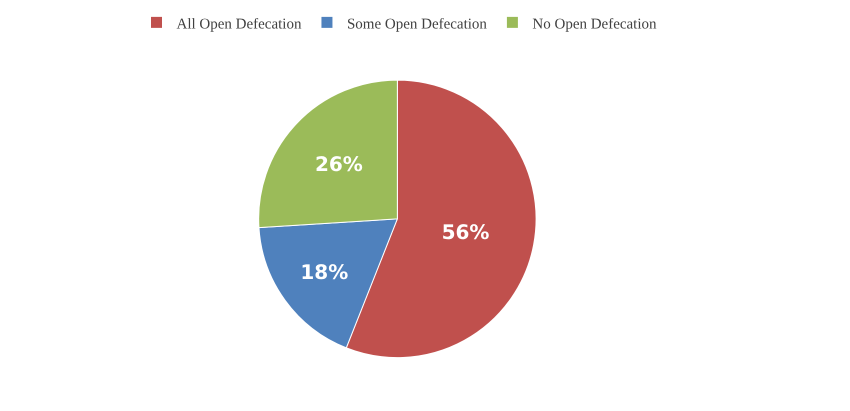 This screenshot has height=411, width=850. I want to click on data-label: 26%, so click(338, 164).